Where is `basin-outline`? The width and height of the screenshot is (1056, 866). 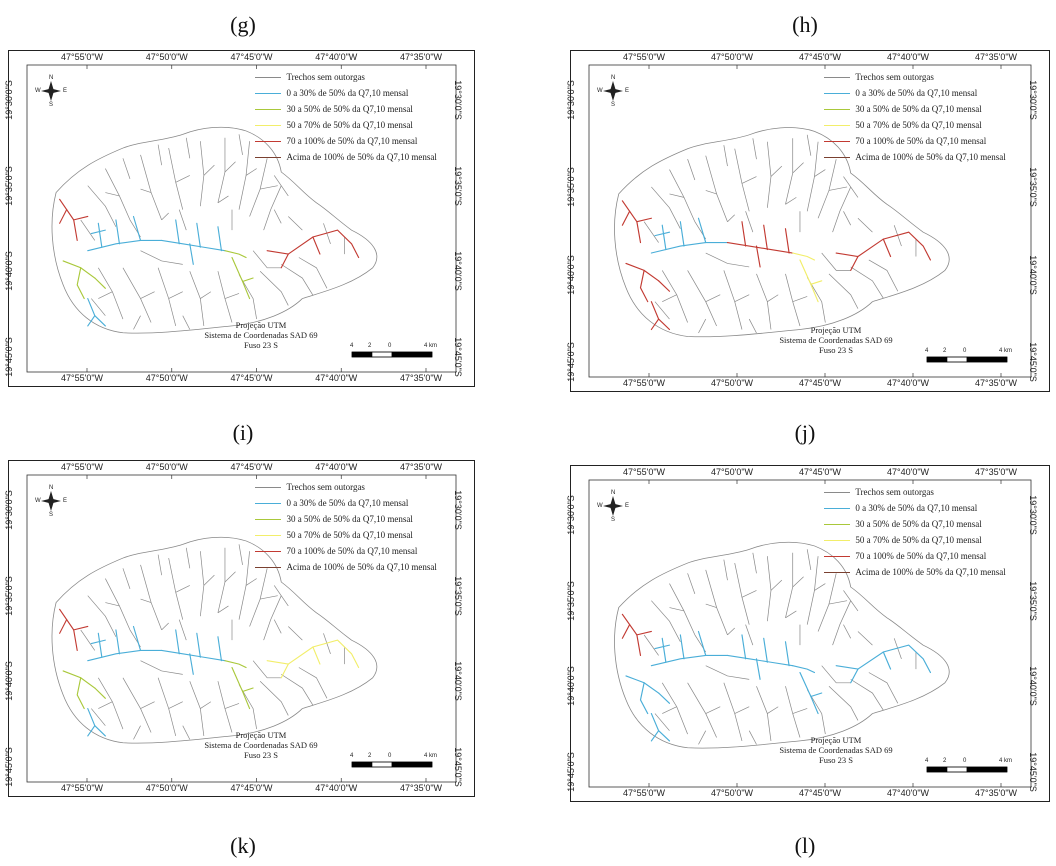
basin-outline is located at coordinates (782, 645).